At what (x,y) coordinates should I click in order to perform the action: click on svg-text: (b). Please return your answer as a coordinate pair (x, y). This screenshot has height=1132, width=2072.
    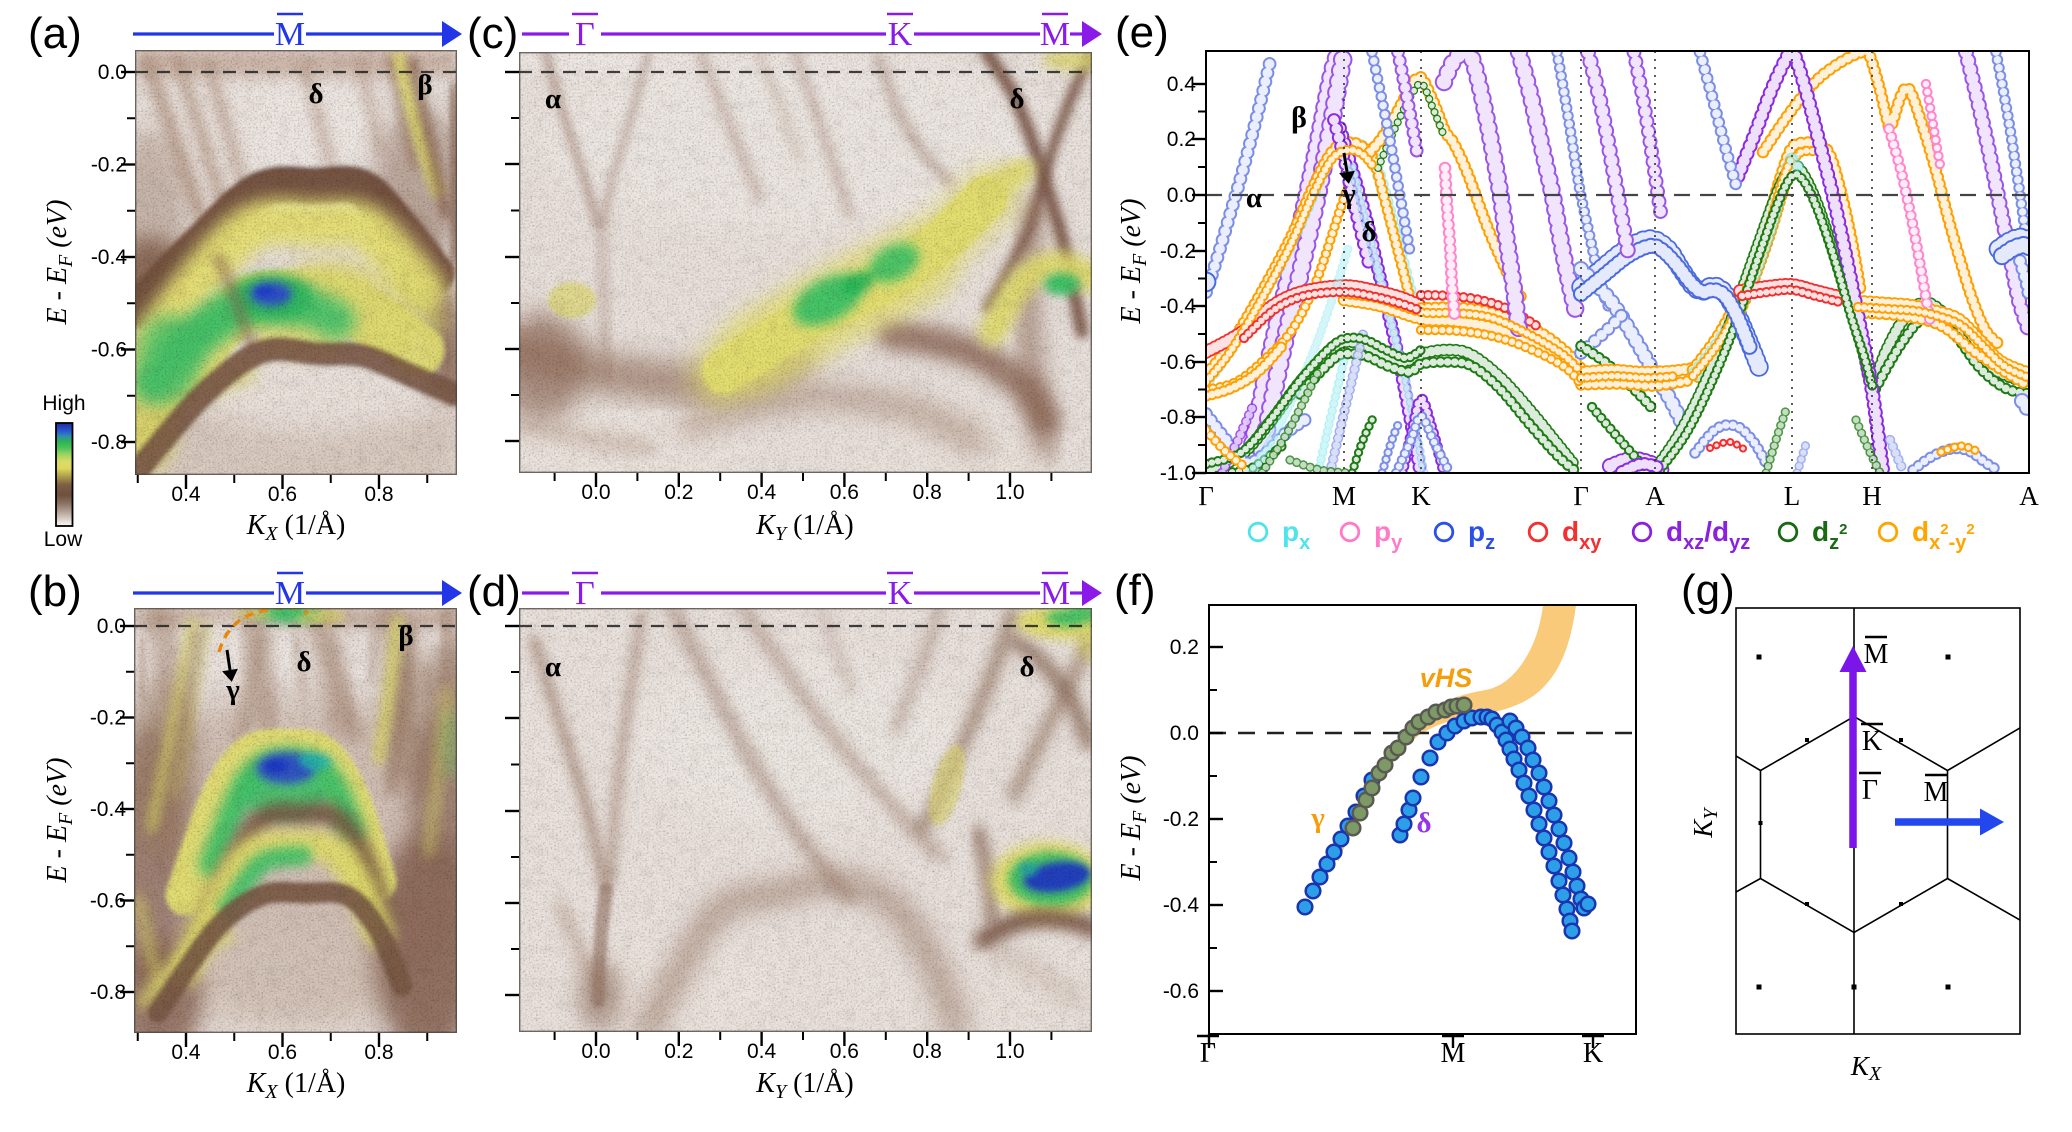
    Looking at the image, I should click on (55, 591).